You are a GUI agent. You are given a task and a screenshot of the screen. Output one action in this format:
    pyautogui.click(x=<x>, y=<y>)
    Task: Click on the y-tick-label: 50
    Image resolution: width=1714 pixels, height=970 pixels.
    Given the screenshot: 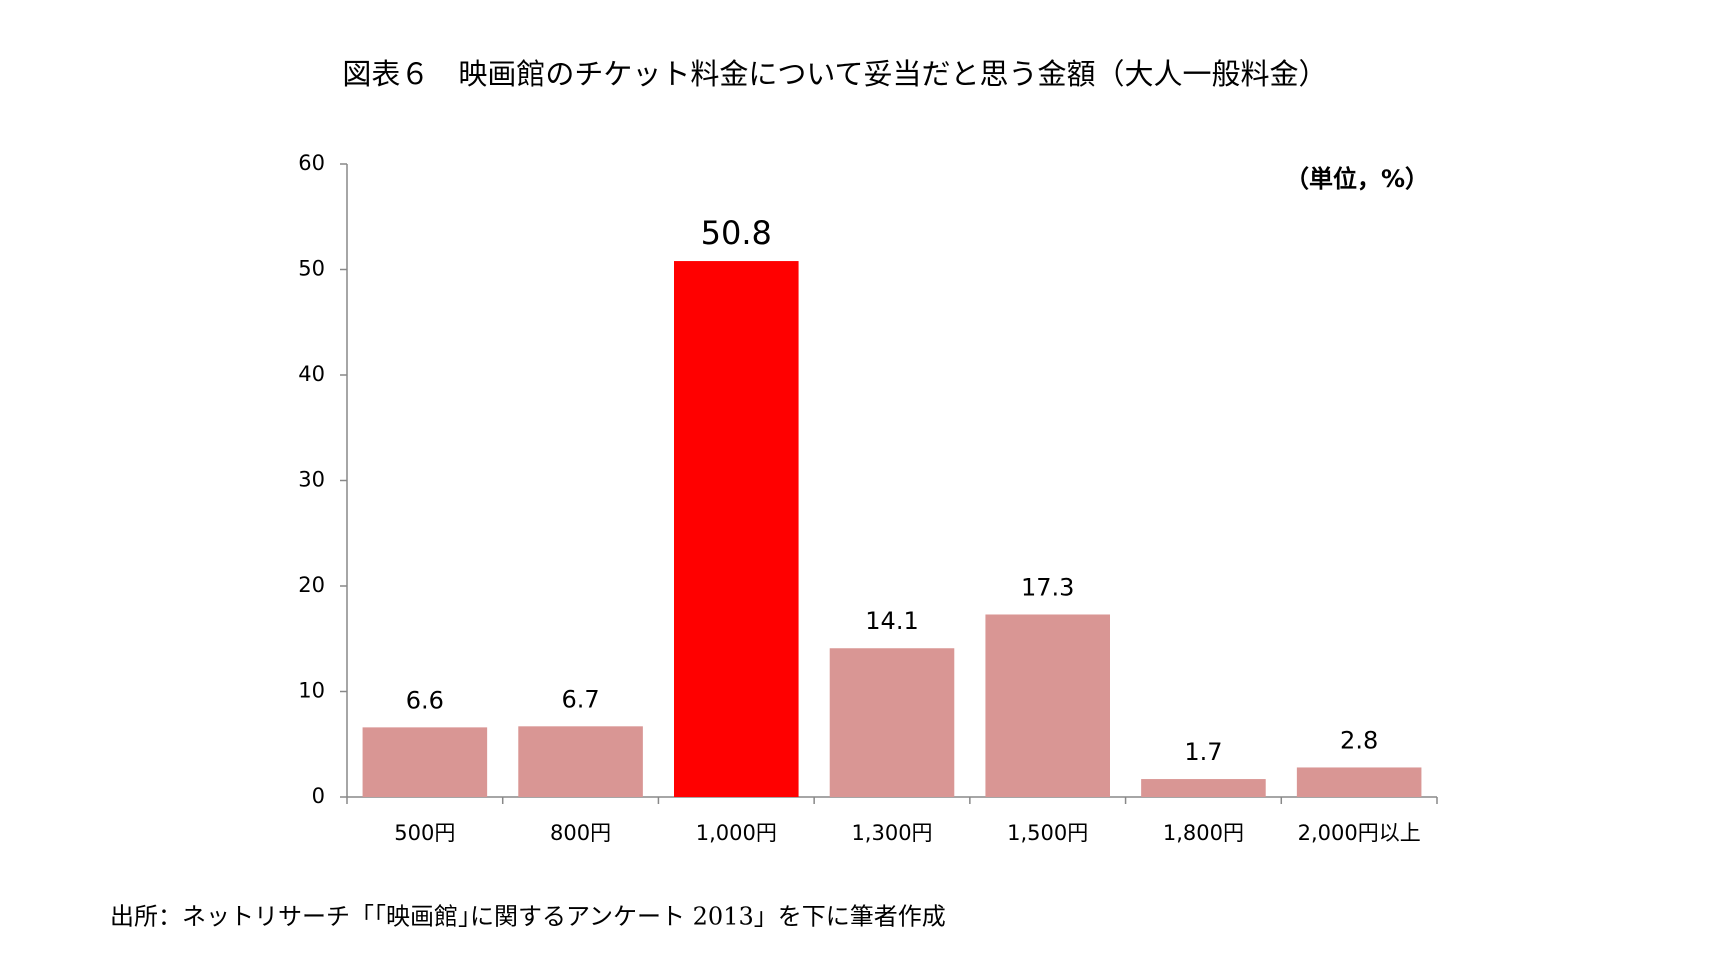 What is the action you would take?
    pyautogui.click(x=311, y=269)
    